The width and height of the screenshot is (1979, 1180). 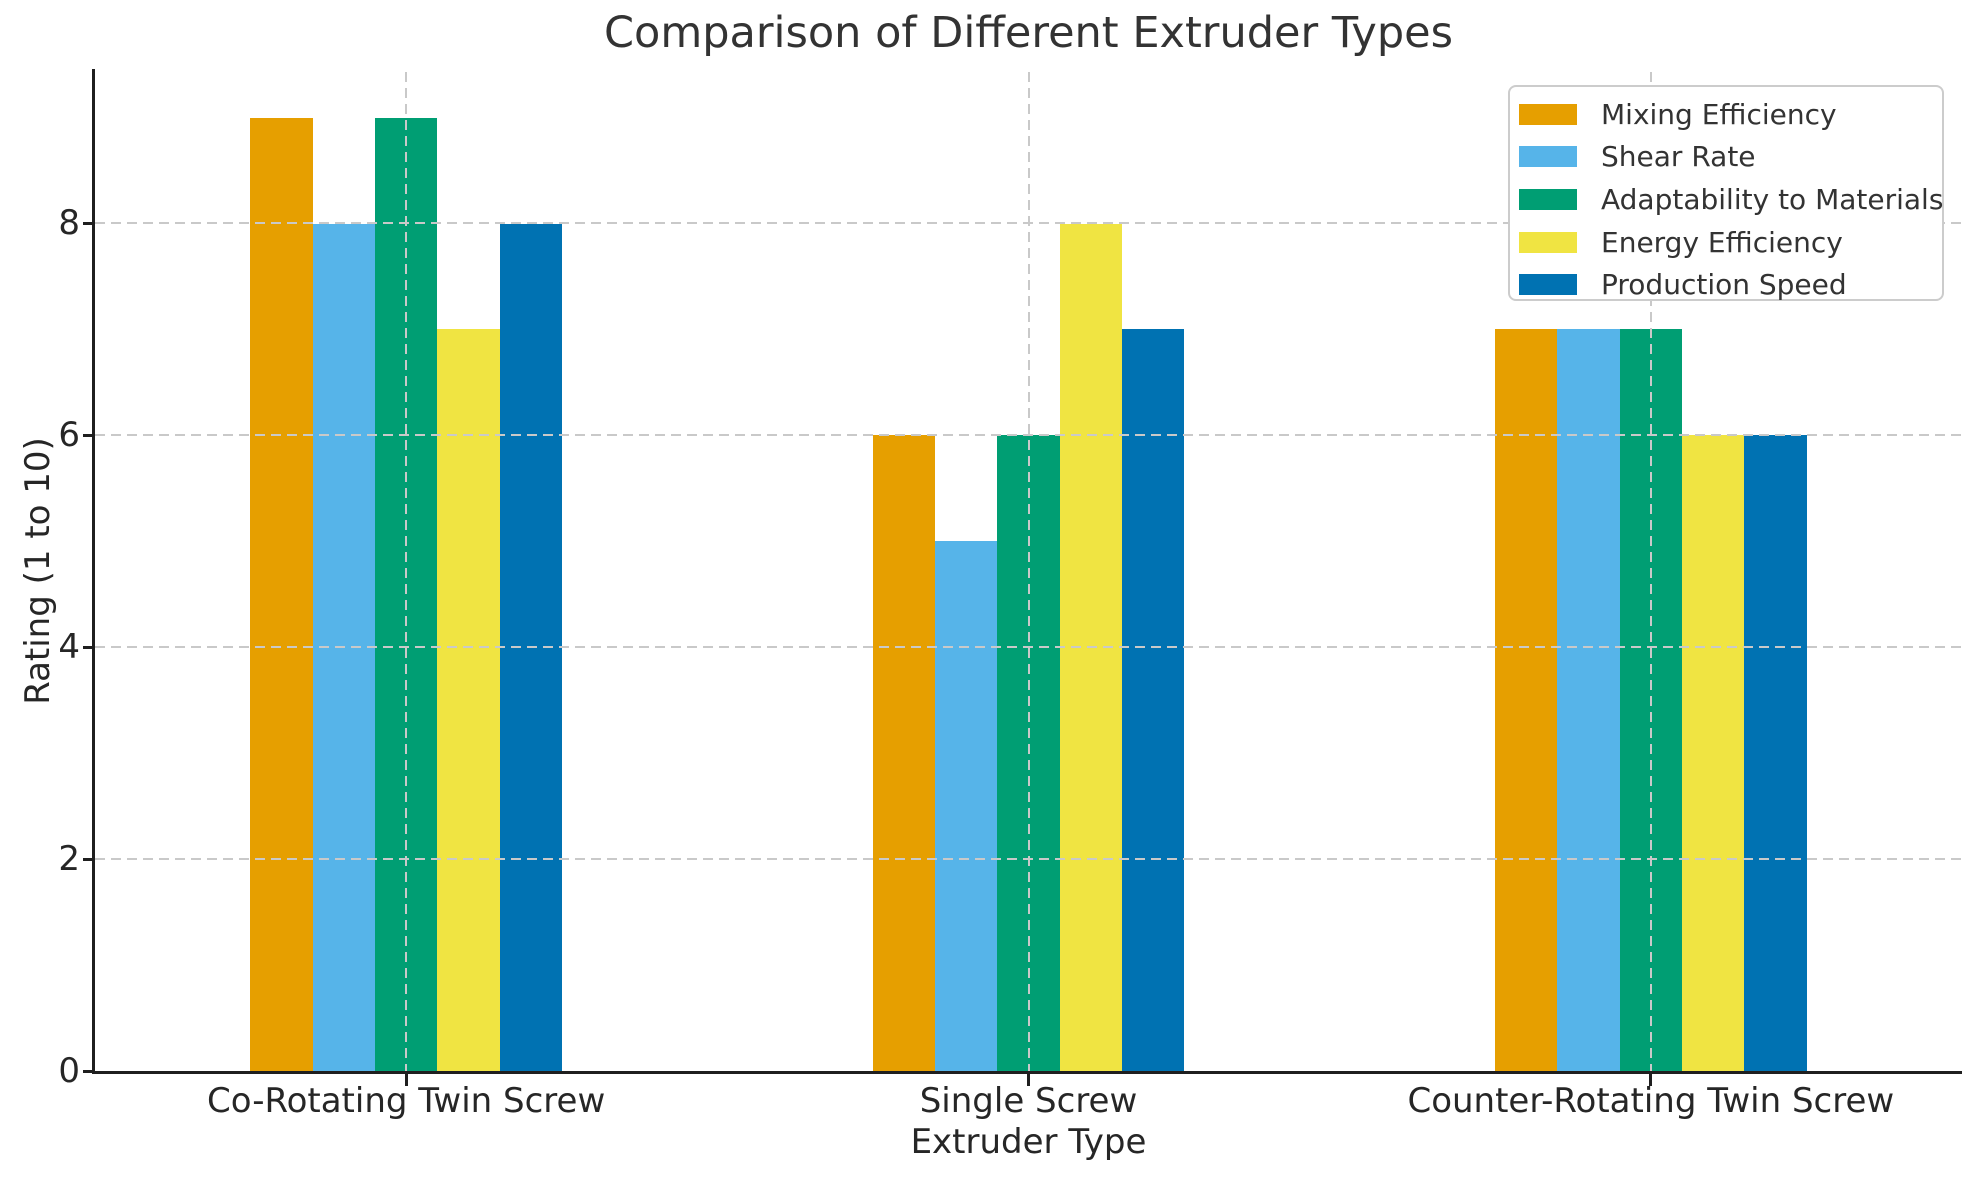 I want to click on legend-label: Mixing Efficiency, so click(x=1719, y=114).